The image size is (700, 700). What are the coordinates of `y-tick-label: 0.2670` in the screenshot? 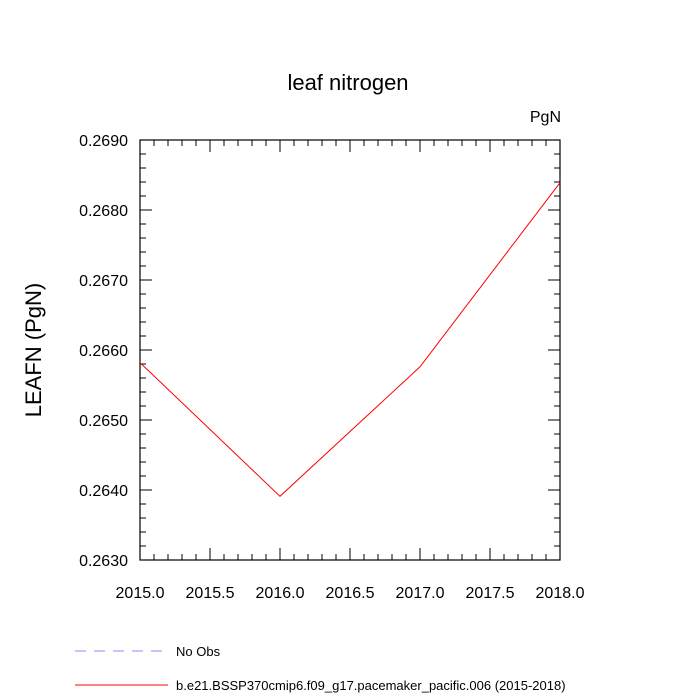 It's located at (103, 281).